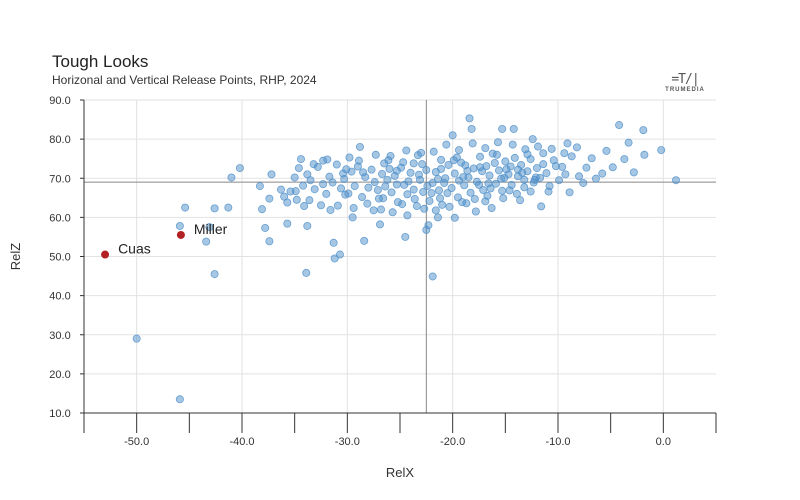 The height and width of the screenshot is (500, 800). Describe the element at coordinates (59, 179) in the screenshot. I see `y-tick-label: 70.0` at that location.